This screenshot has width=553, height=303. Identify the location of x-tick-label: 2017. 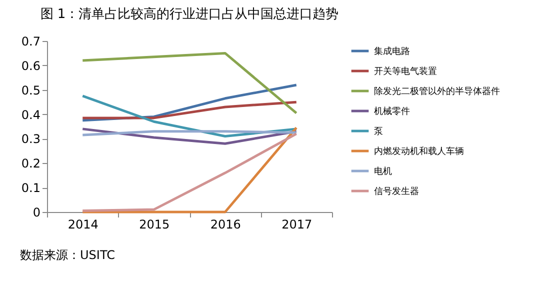
(297, 225).